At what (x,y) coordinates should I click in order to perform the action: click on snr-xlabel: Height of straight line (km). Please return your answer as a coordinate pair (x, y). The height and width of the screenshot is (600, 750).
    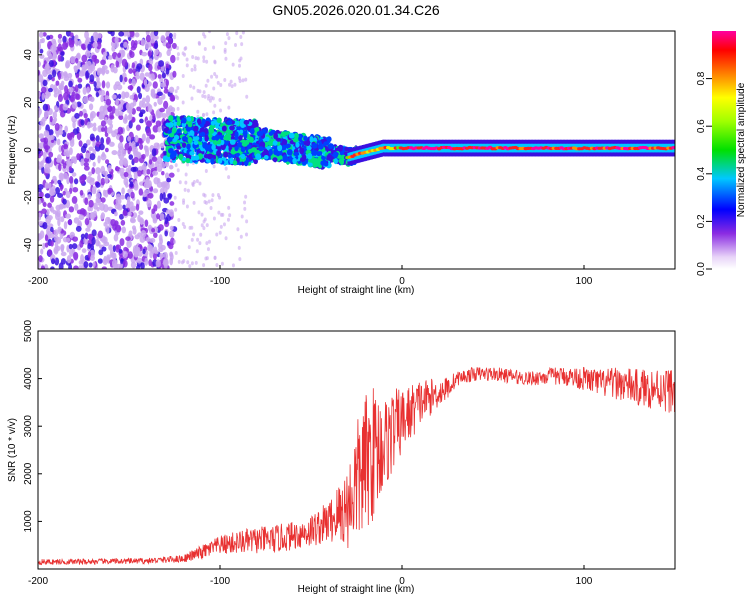
    Looking at the image, I should click on (356, 589).